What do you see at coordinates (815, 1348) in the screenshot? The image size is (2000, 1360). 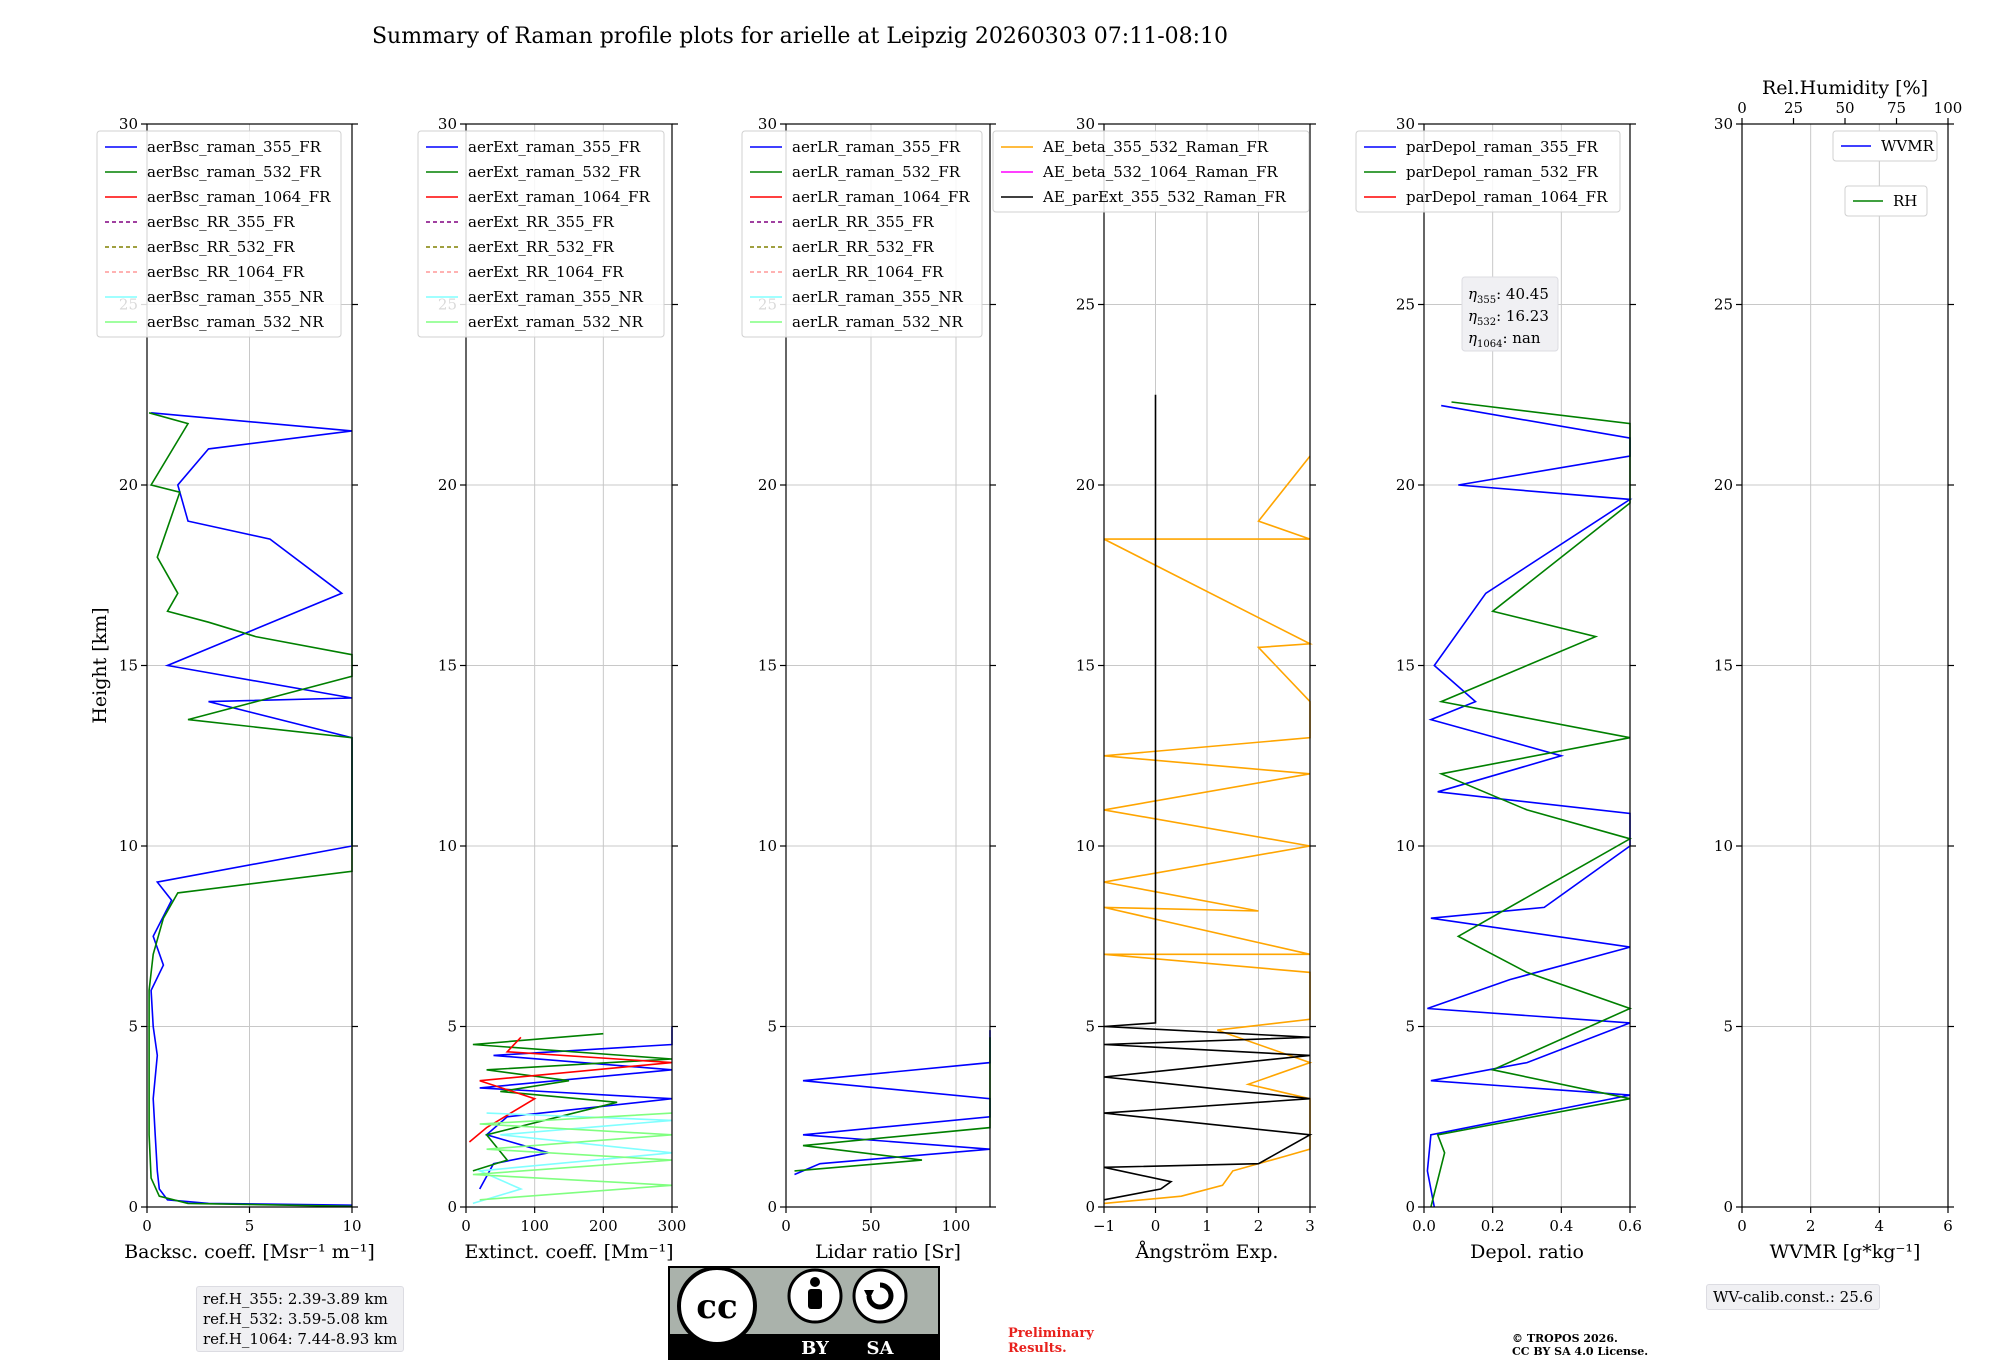 I see `by-label: BY` at bounding box center [815, 1348].